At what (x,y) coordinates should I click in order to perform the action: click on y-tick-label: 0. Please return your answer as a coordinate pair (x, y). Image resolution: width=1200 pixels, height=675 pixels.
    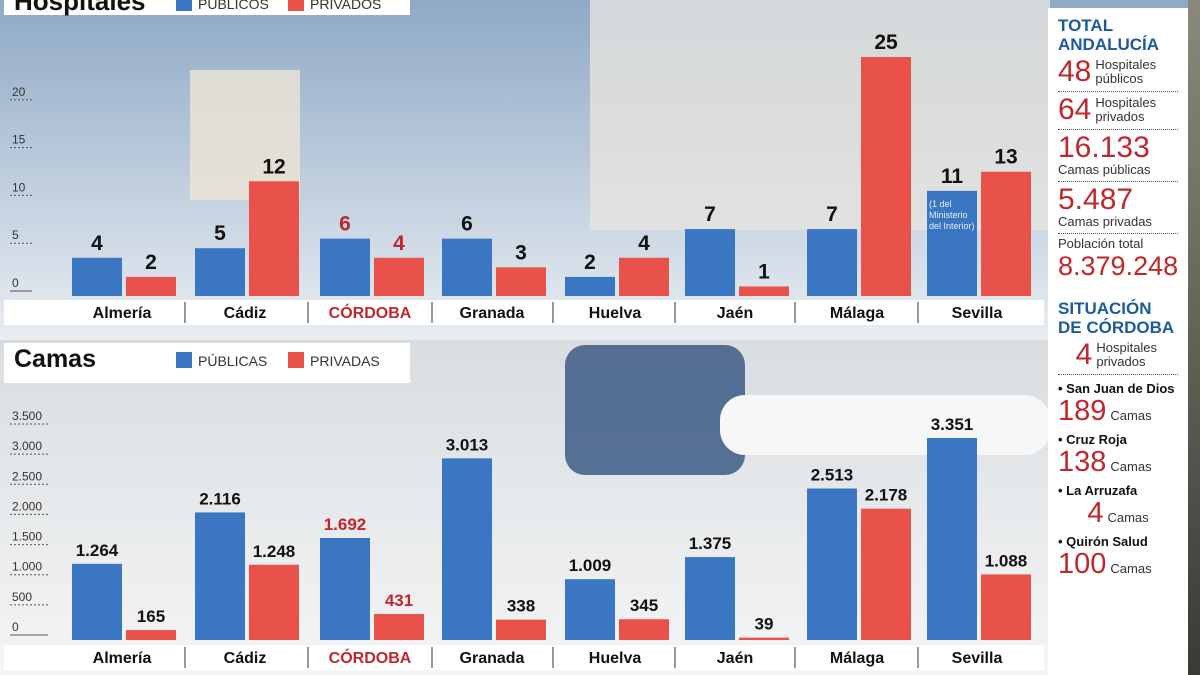
    Looking at the image, I should click on (15, 283).